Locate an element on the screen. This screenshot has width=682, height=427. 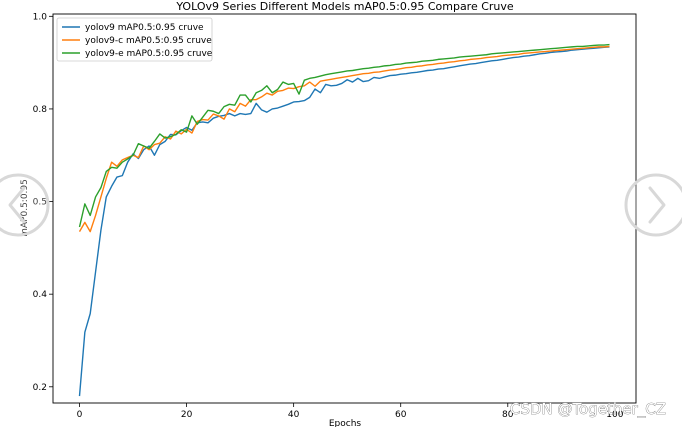
chevron-right-icon is located at coordinates (657, 205).